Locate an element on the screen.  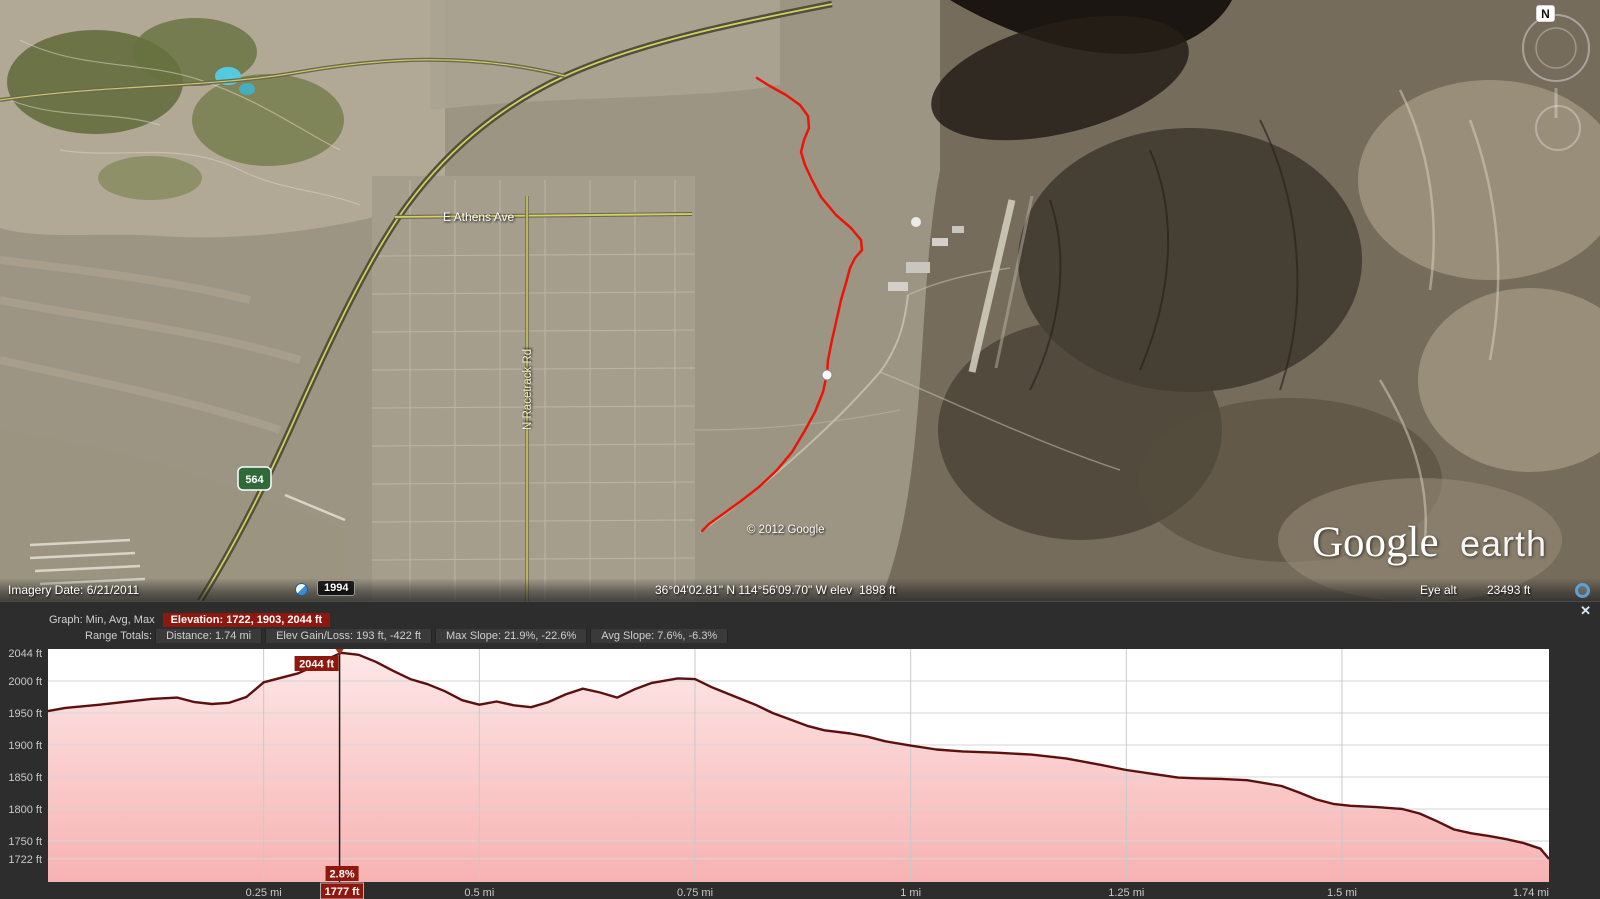
y-tick-label: 1800 ft is located at coordinates (25, 810).